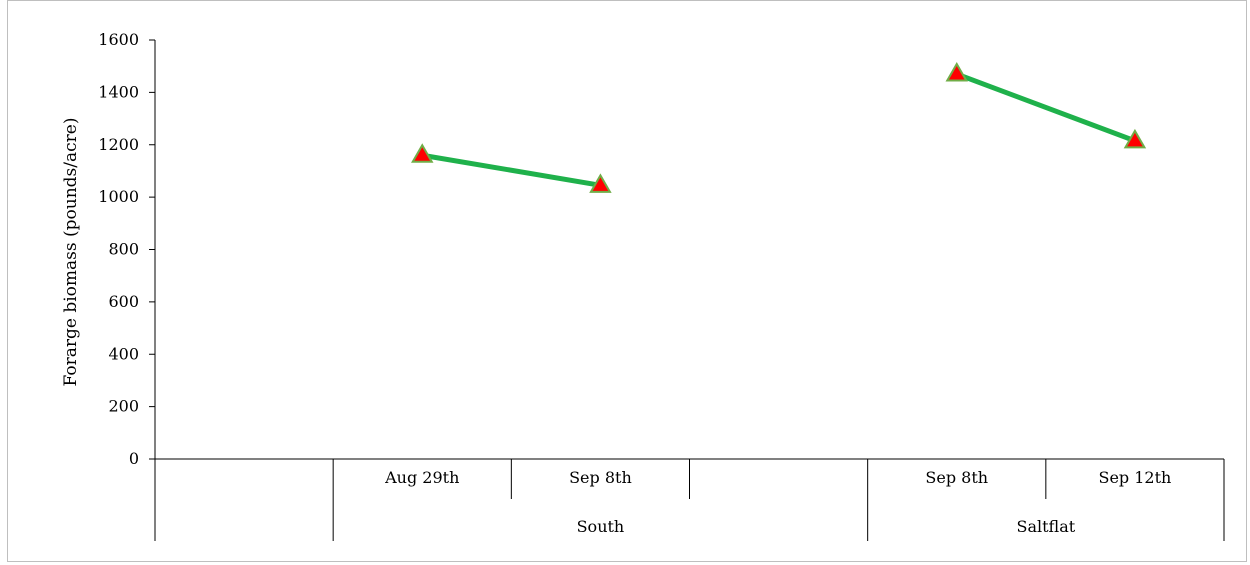 The height and width of the screenshot is (565, 1250). What do you see at coordinates (1134, 477) in the screenshot?
I see `x-tick-label: Sep 12th` at bounding box center [1134, 477].